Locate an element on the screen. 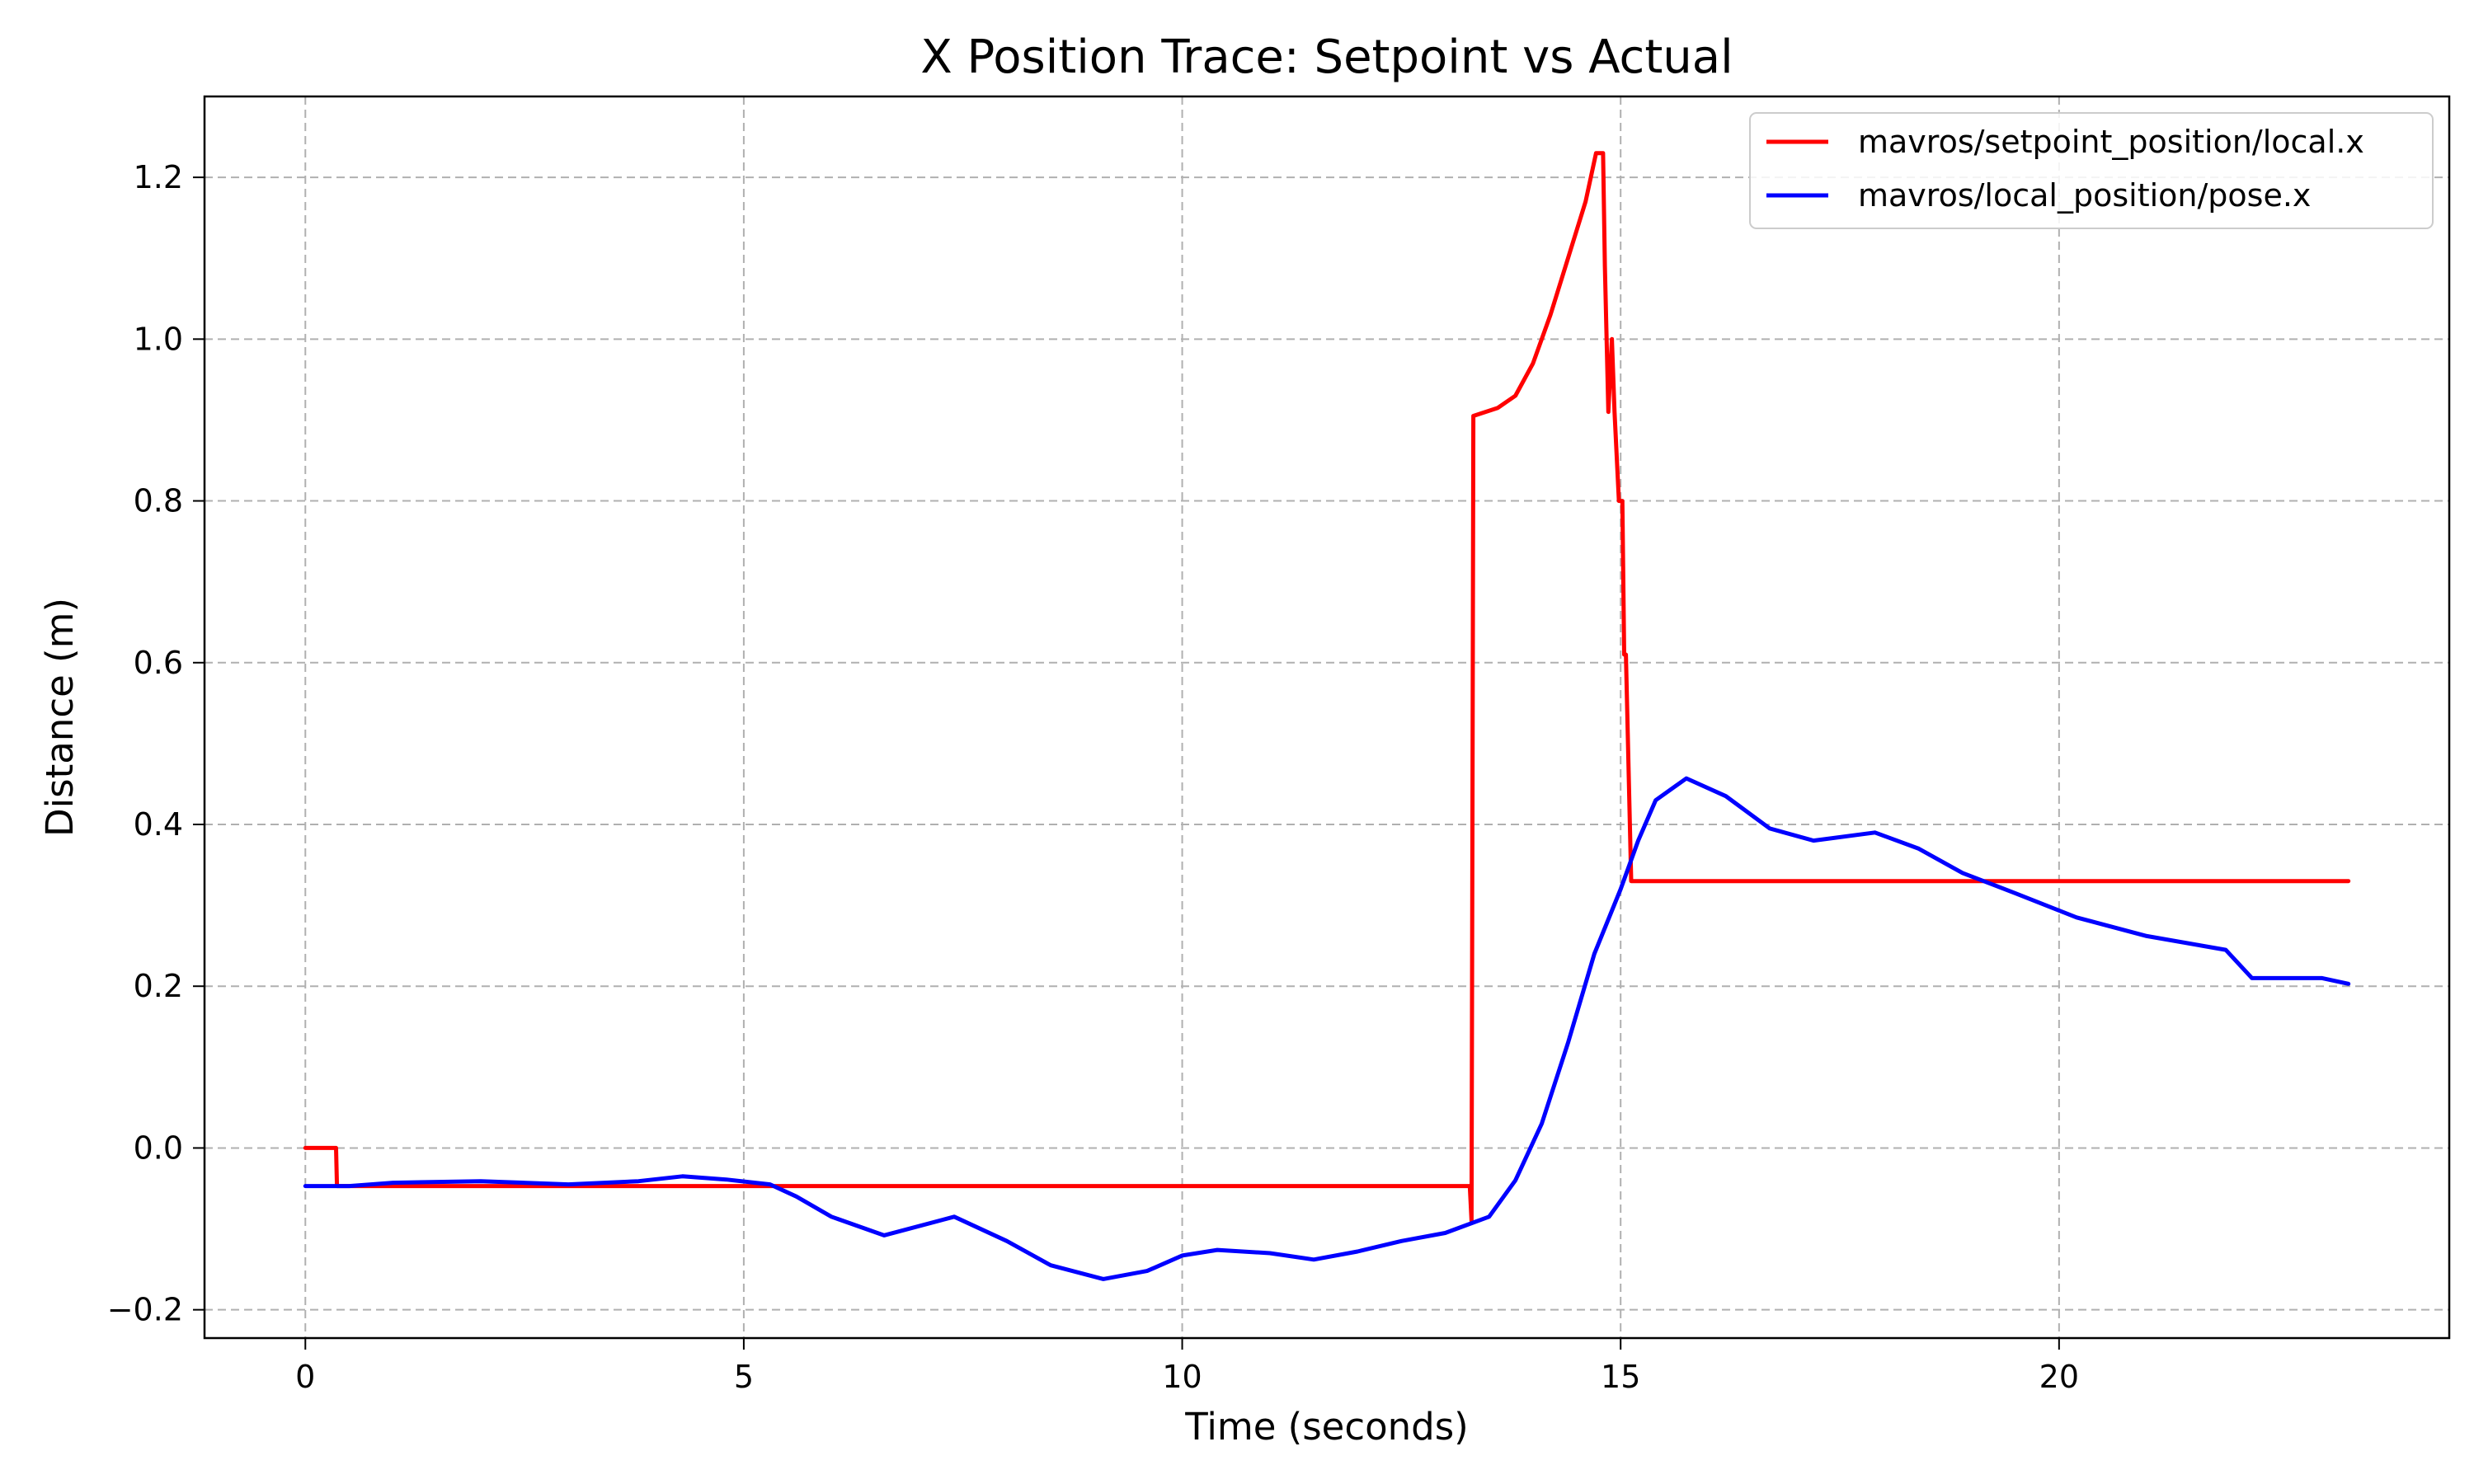 The width and height of the screenshot is (2474, 1484). y-tick-label: 0.4 is located at coordinates (158, 824).